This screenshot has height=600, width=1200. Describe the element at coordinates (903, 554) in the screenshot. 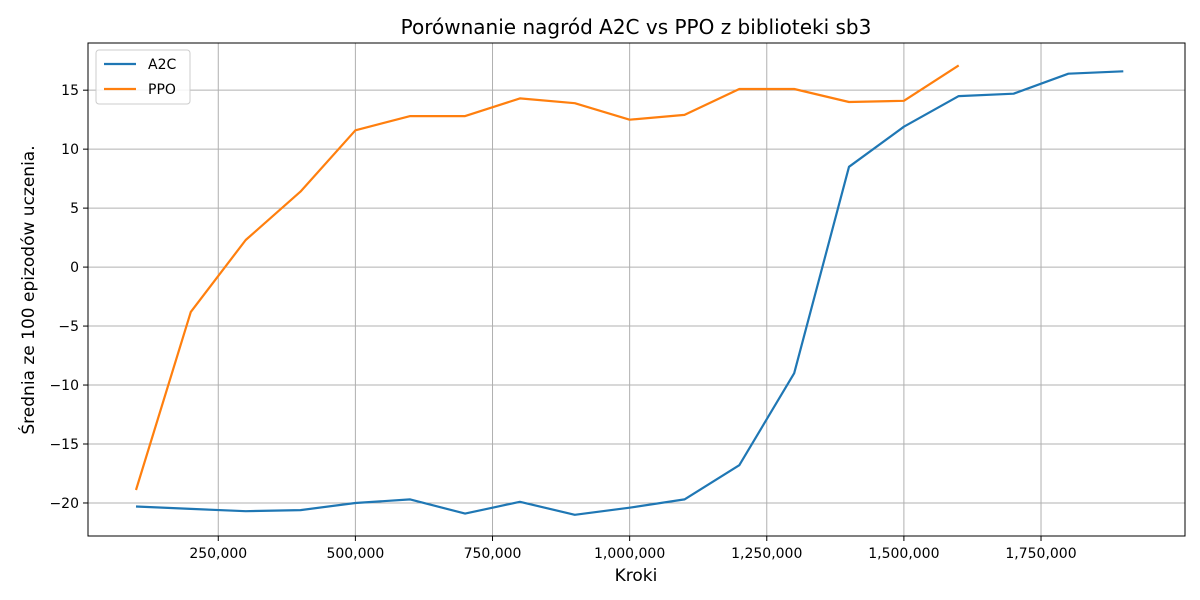

I see `x-tick-label: 1,500,000` at that location.